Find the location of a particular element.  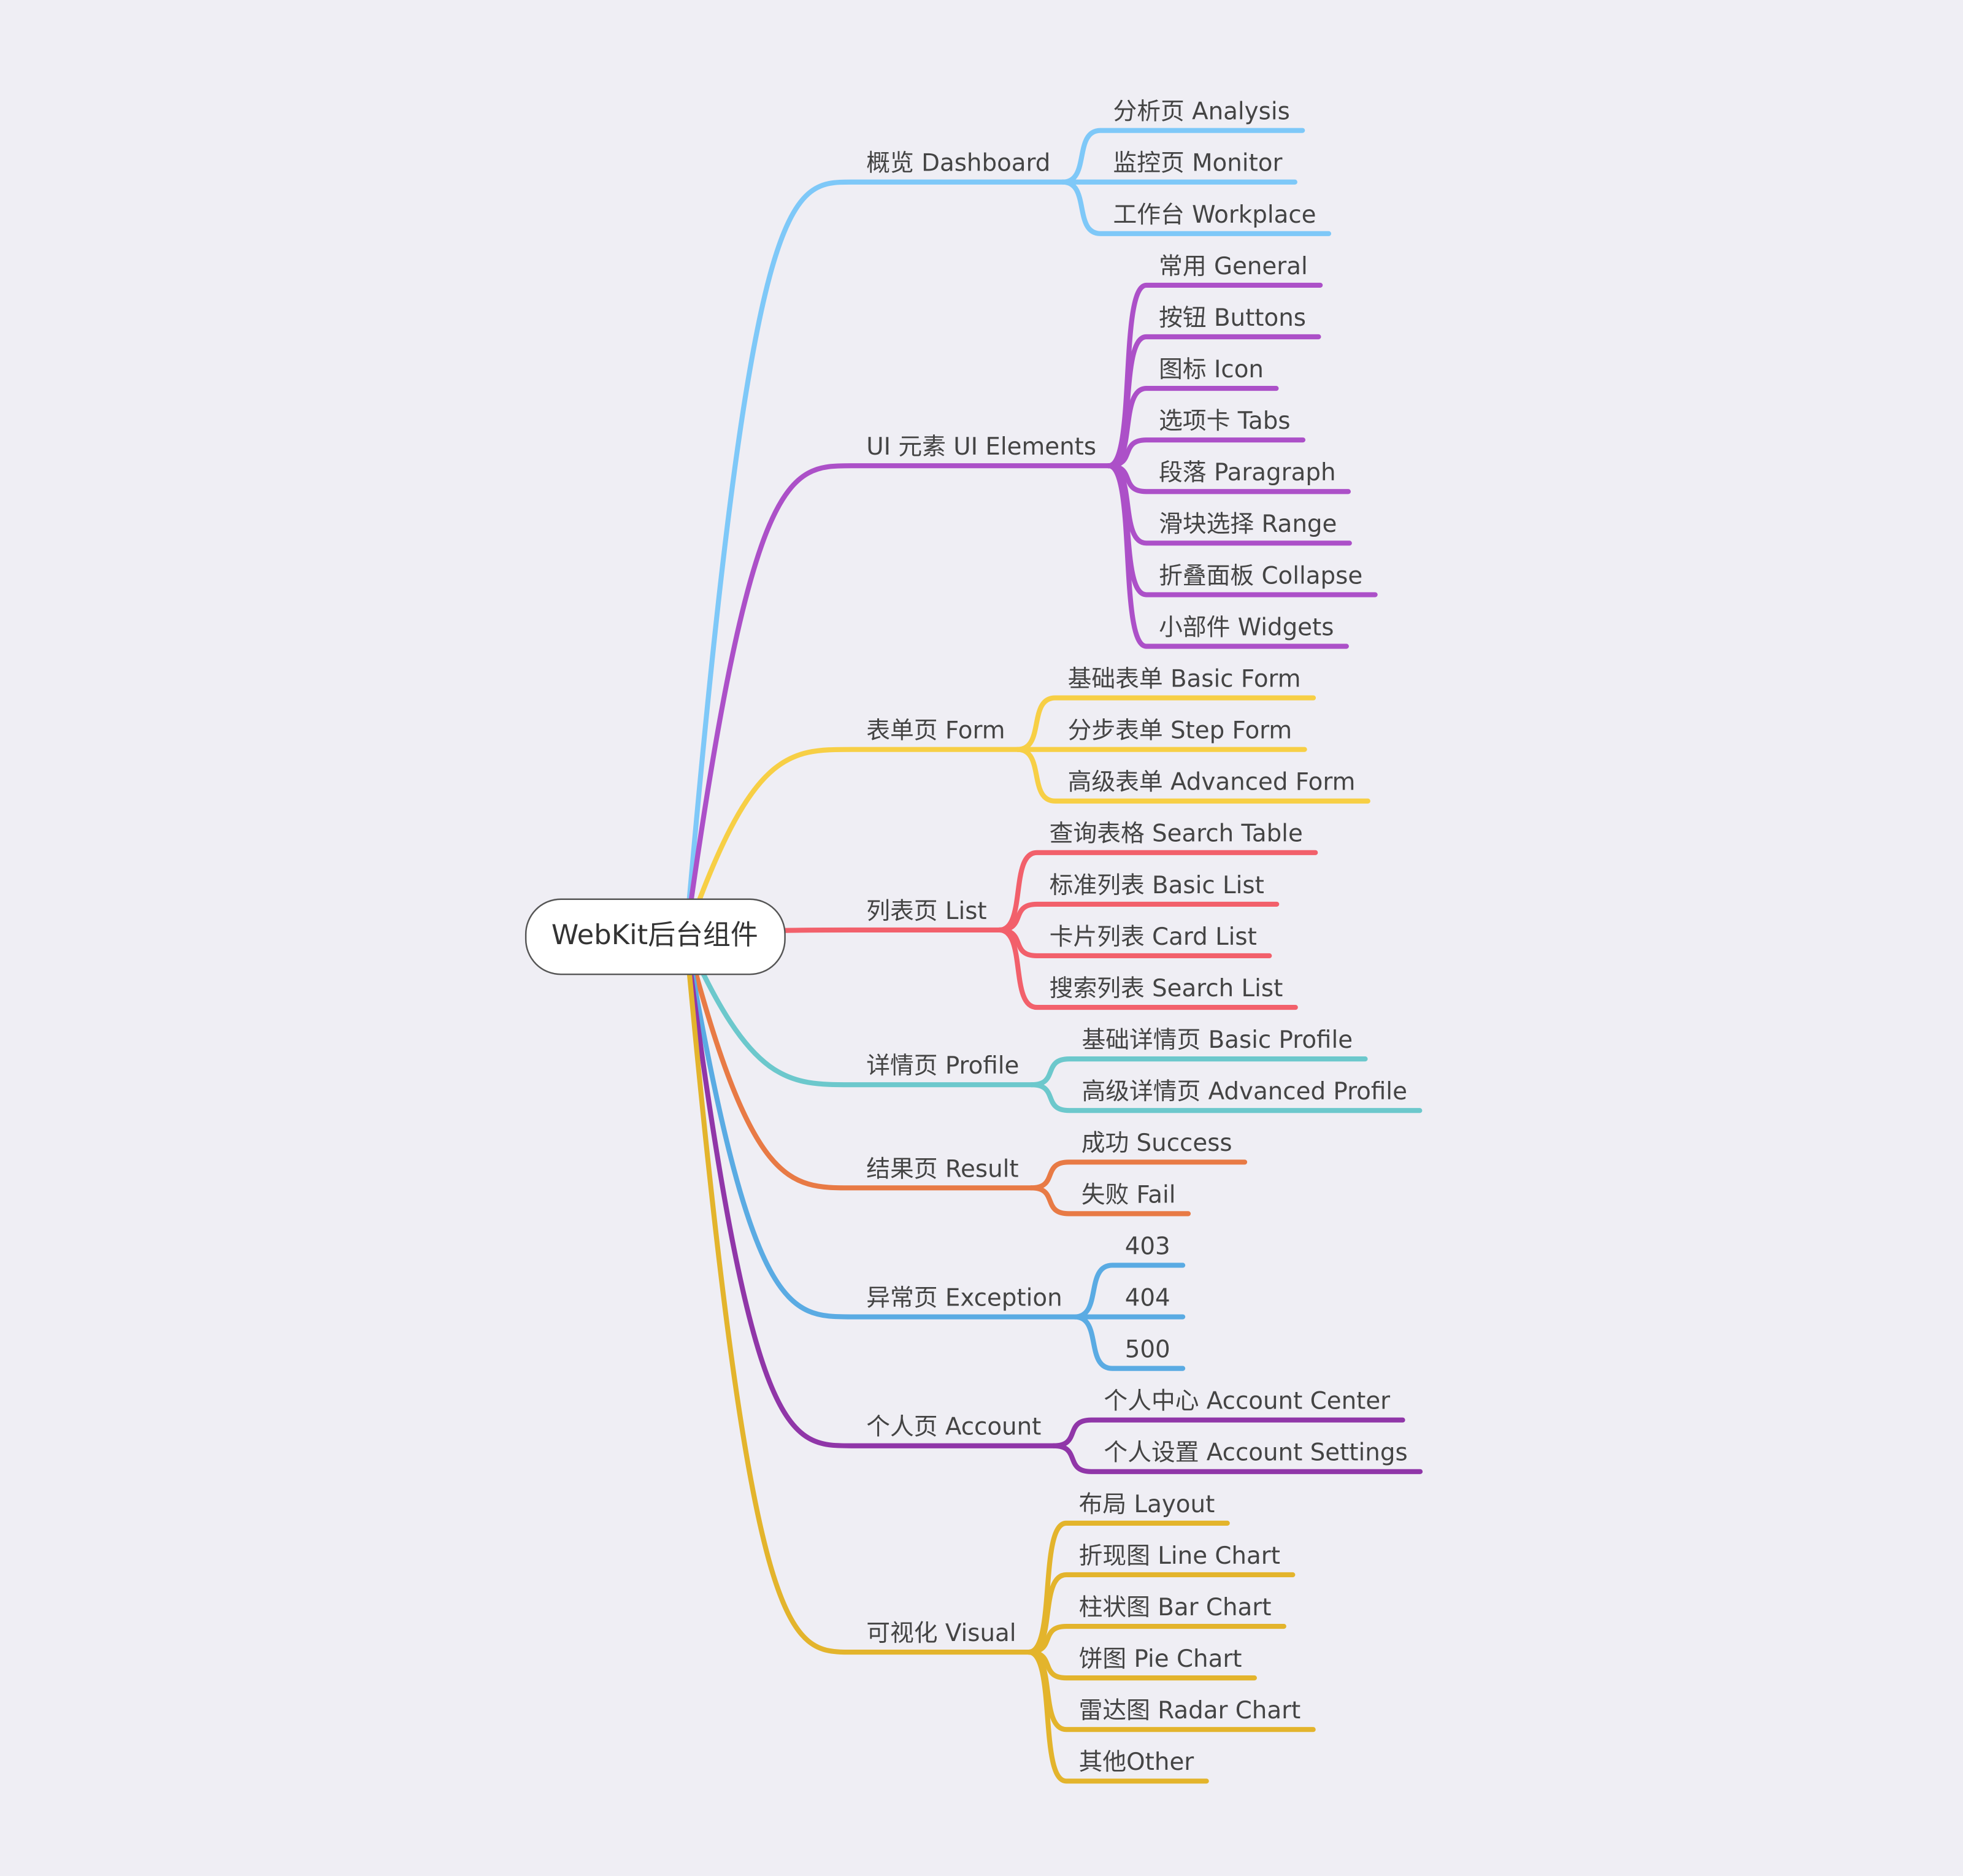

branch-label: 结果页 Result is located at coordinates (942, 1169).